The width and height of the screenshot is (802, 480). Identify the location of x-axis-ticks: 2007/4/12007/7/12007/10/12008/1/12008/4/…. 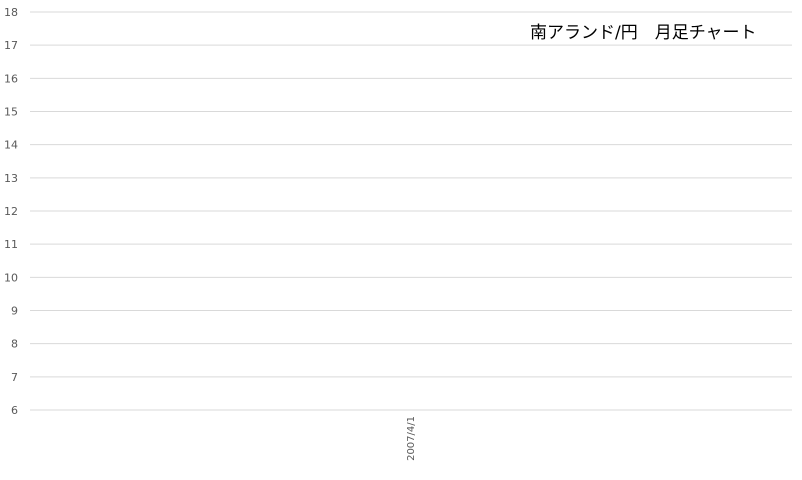
(411, 438).